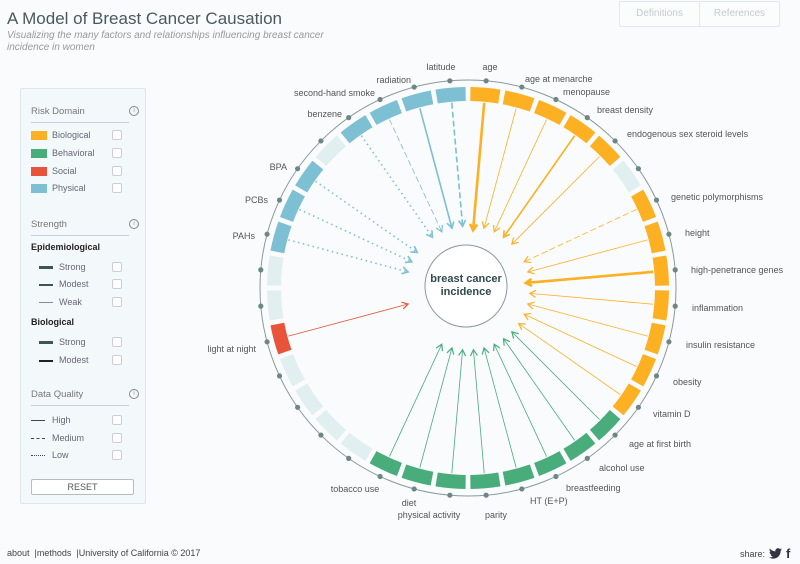  What do you see at coordinates (518, 475) in the screenshot?
I see `segment-ht-e-p-` at bounding box center [518, 475].